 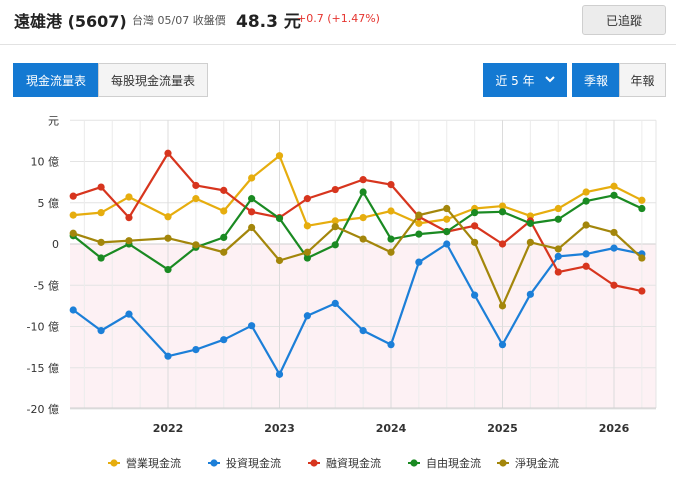 What do you see at coordinates (114, 463) in the screenshot?
I see `legend-swatch-dot` at bounding box center [114, 463].